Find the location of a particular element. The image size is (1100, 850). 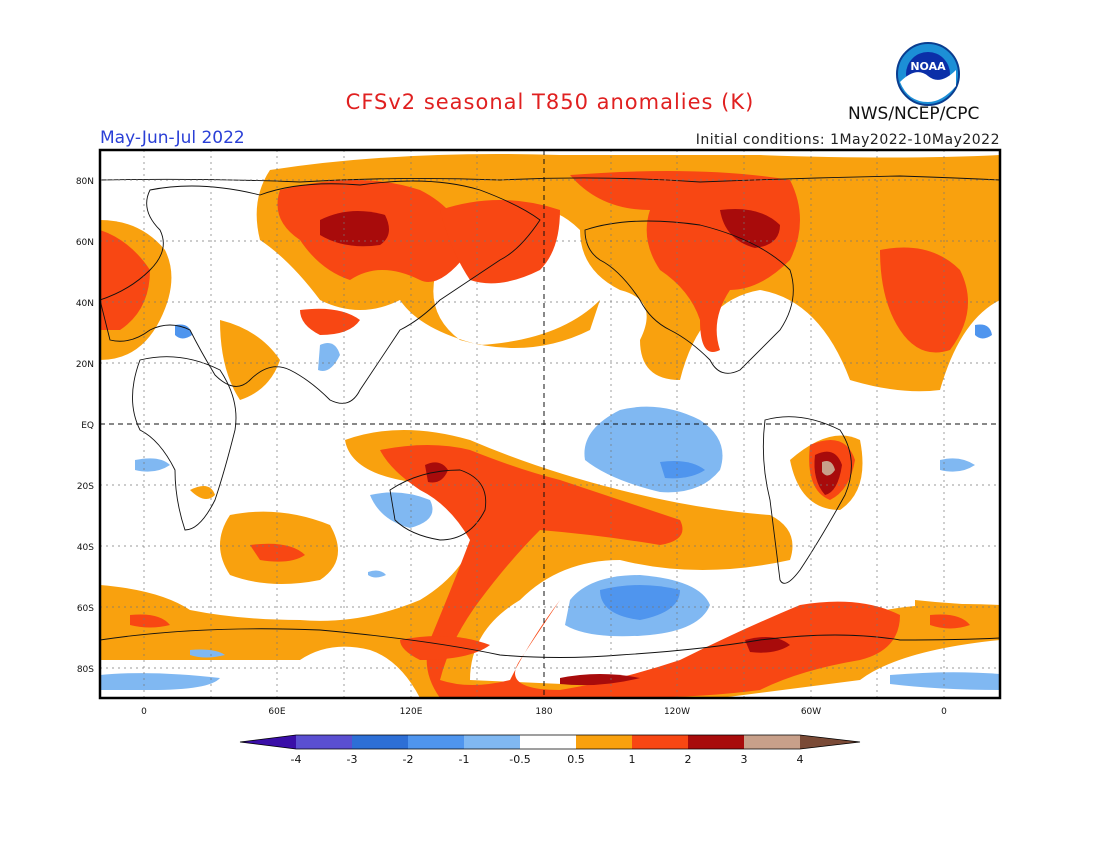

lon-label: 60W is located at coordinates (811, 712).